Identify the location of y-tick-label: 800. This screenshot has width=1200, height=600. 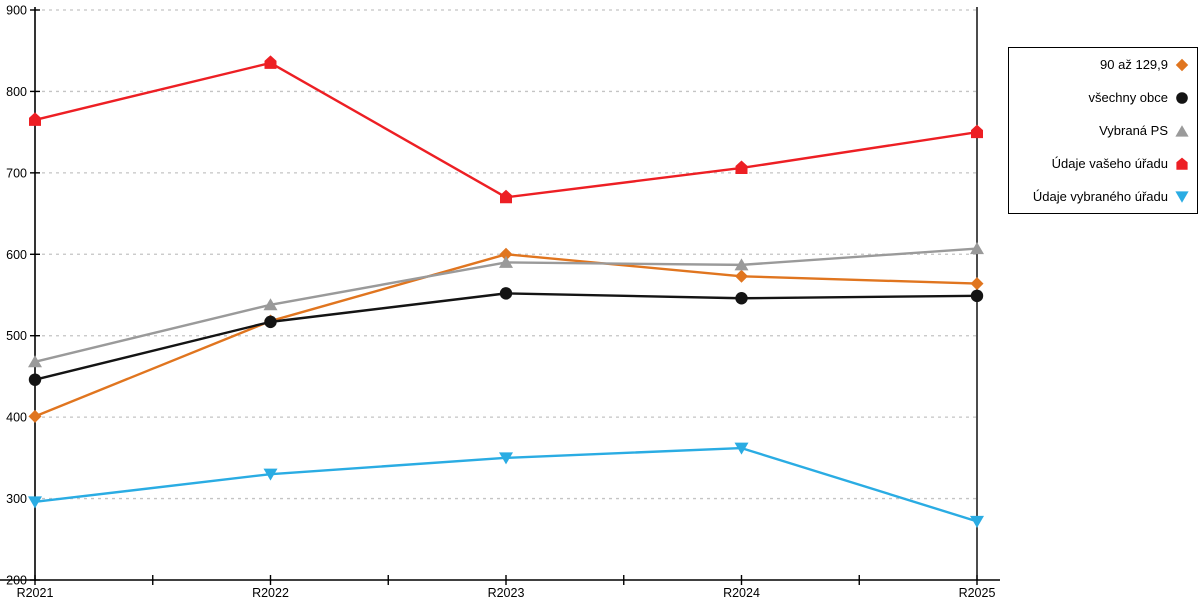
(16, 92).